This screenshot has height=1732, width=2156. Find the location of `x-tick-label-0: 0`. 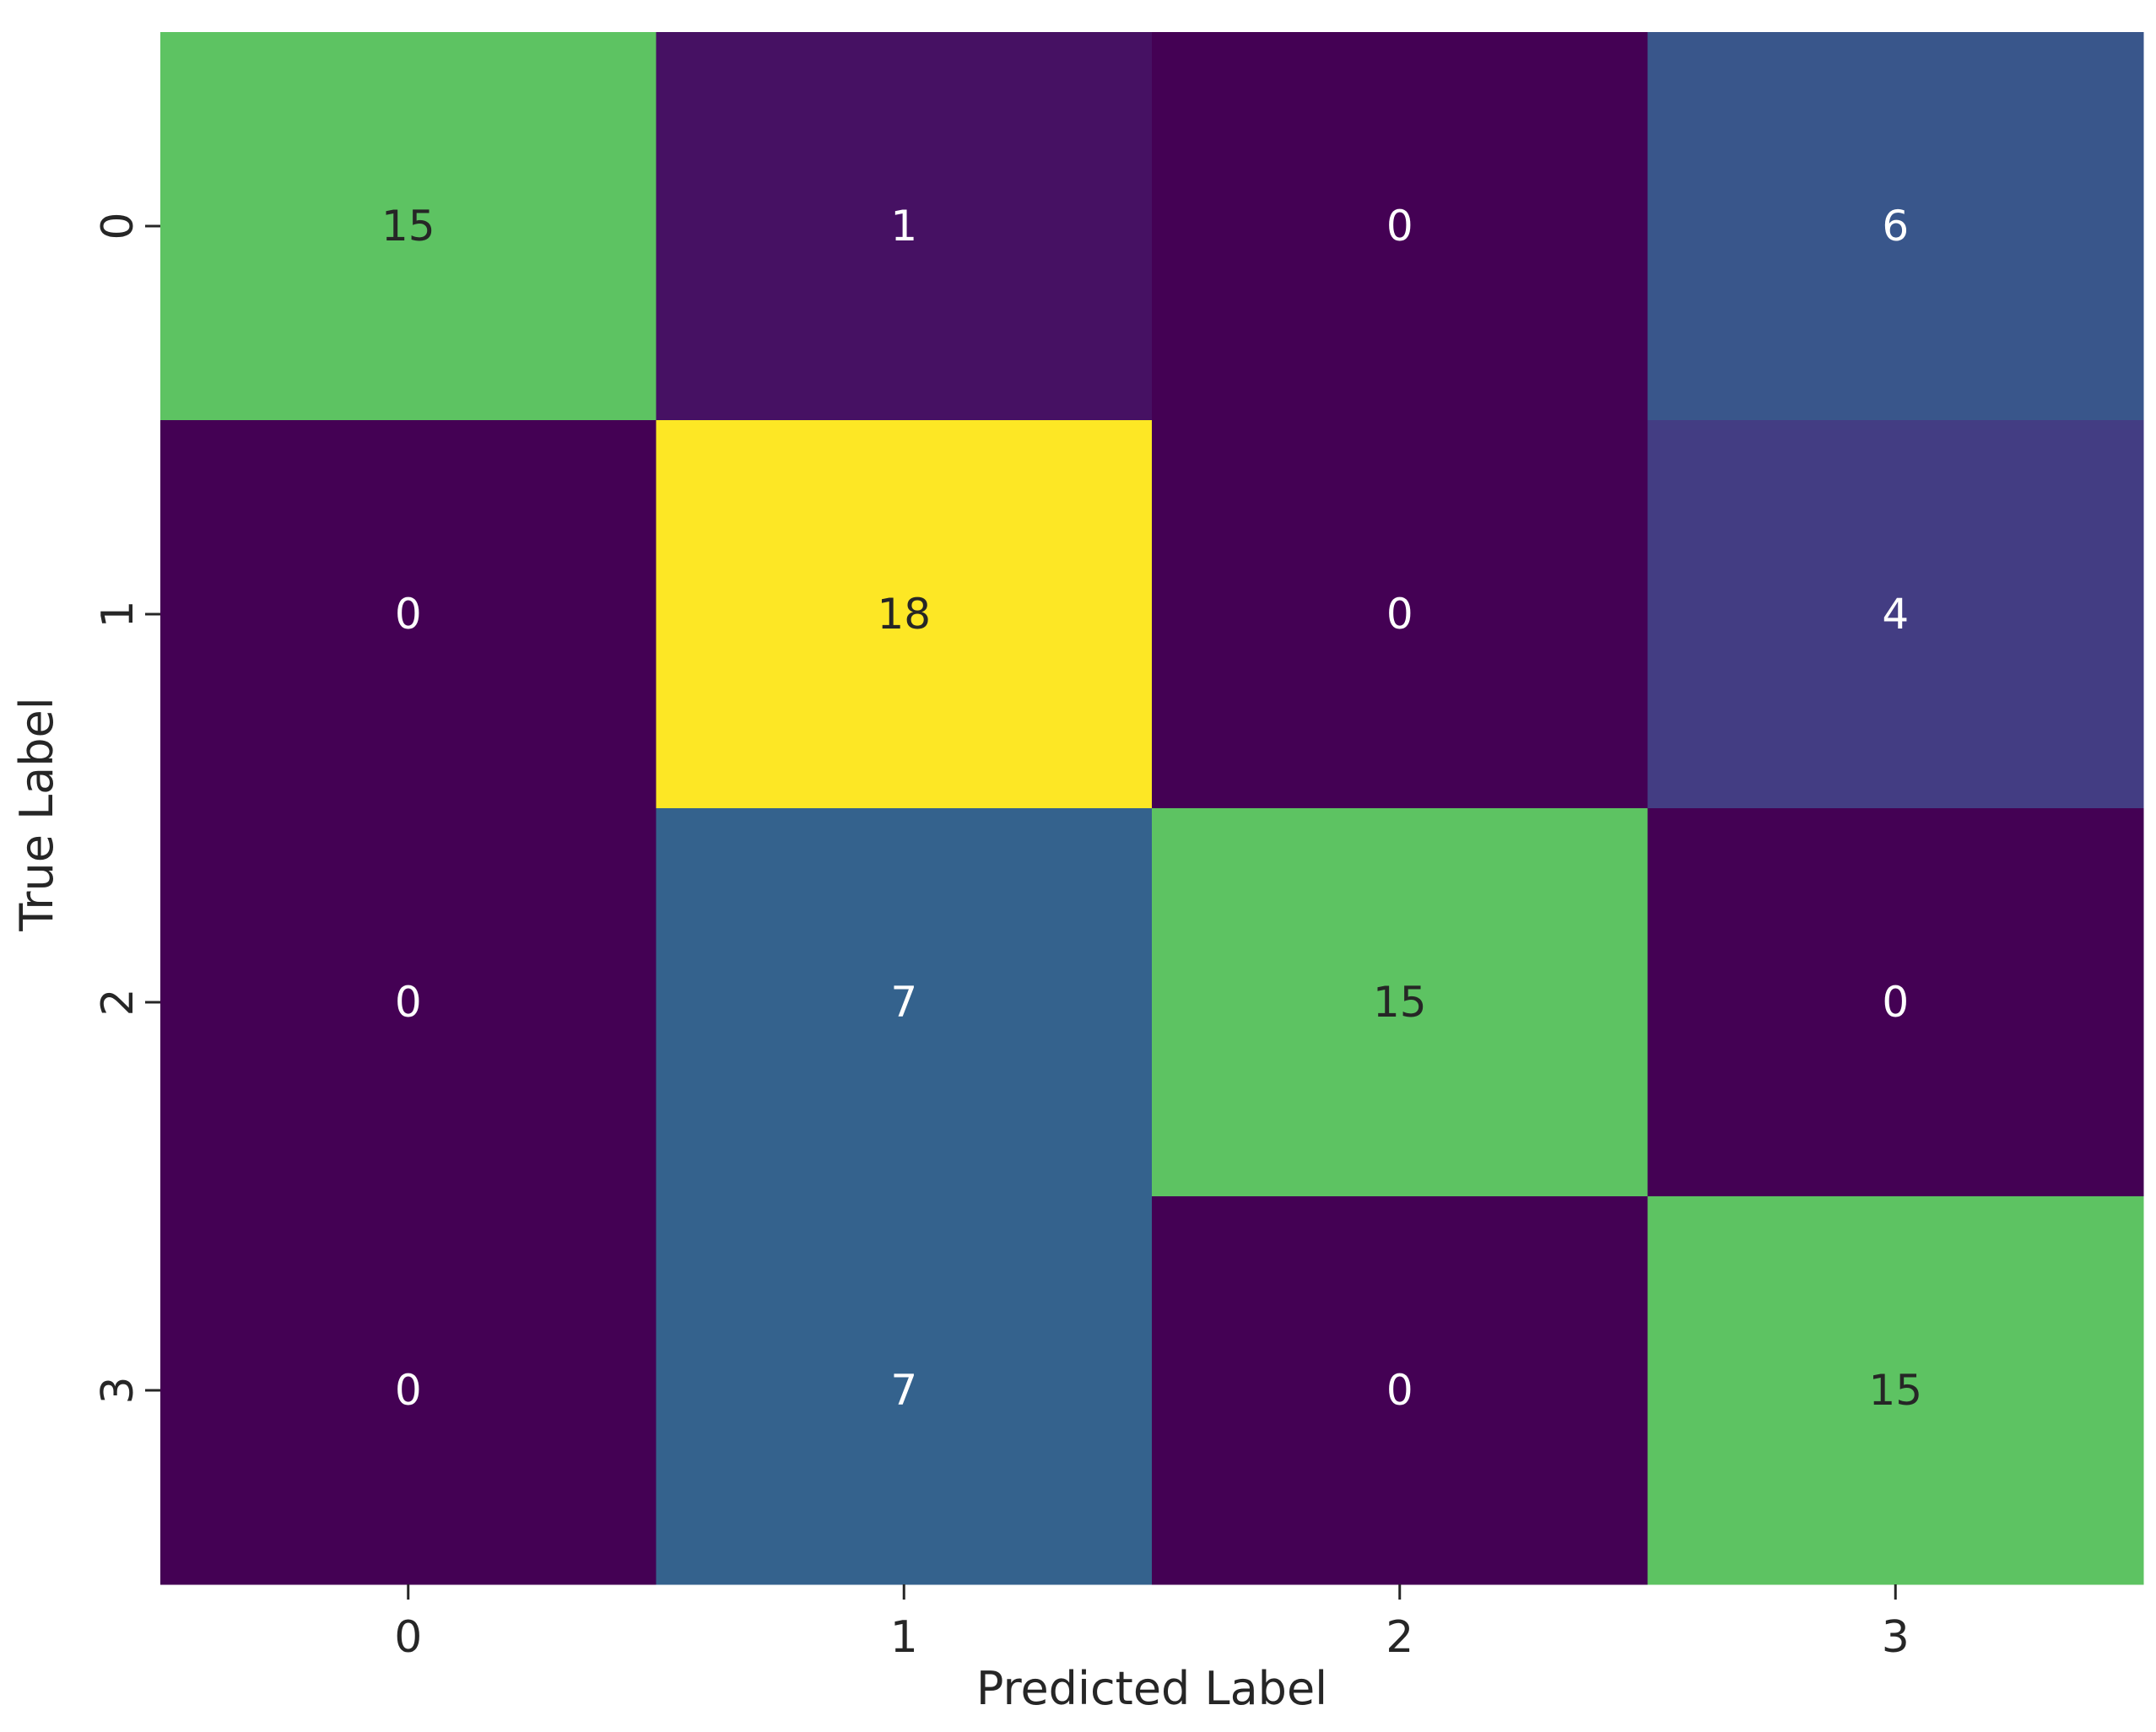

x-tick-label-0: 0 is located at coordinates (408, 1637).